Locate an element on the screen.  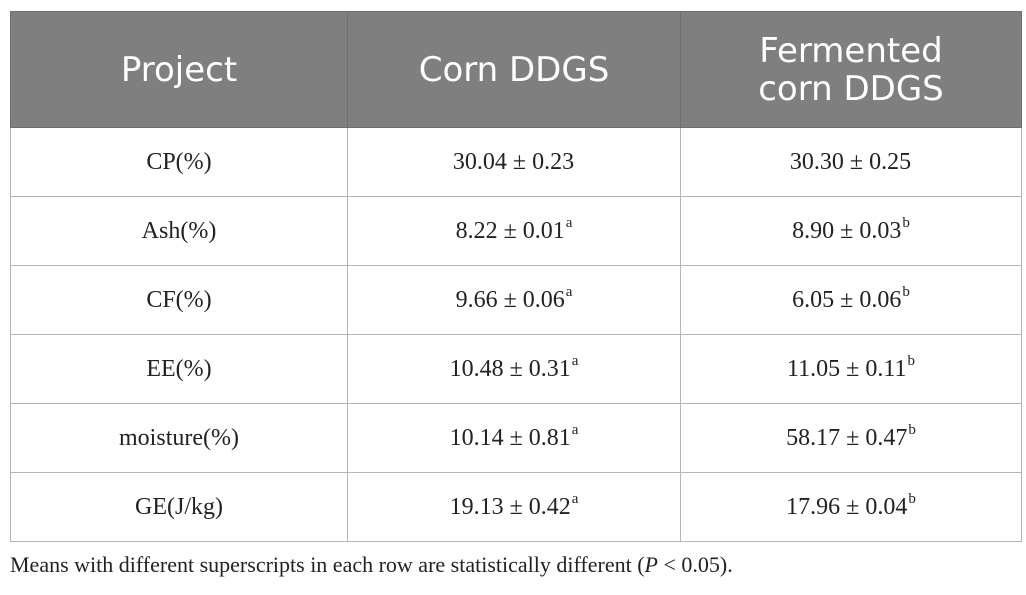
header-fermented-corn-ddgs: Fermented corn DDGS is located at coordinates (851, 69).